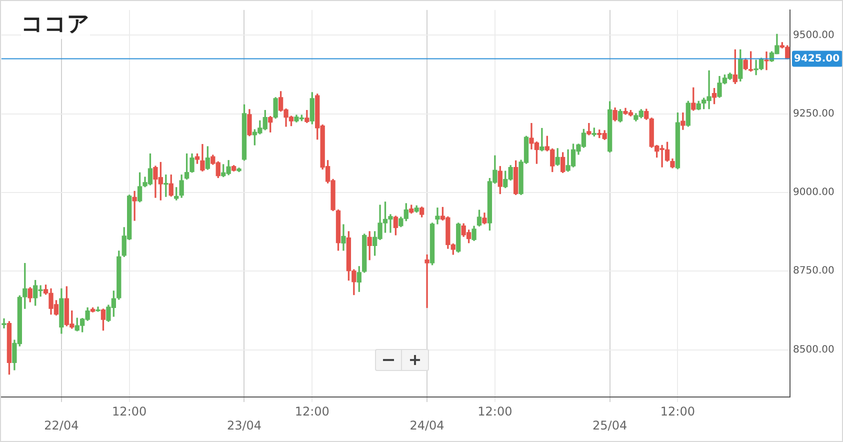 The width and height of the screenshot is (843, 442). Describe the element at coordinates (427, 425) in the screenshot. I see `x-tick-label: 24/04` at that location.